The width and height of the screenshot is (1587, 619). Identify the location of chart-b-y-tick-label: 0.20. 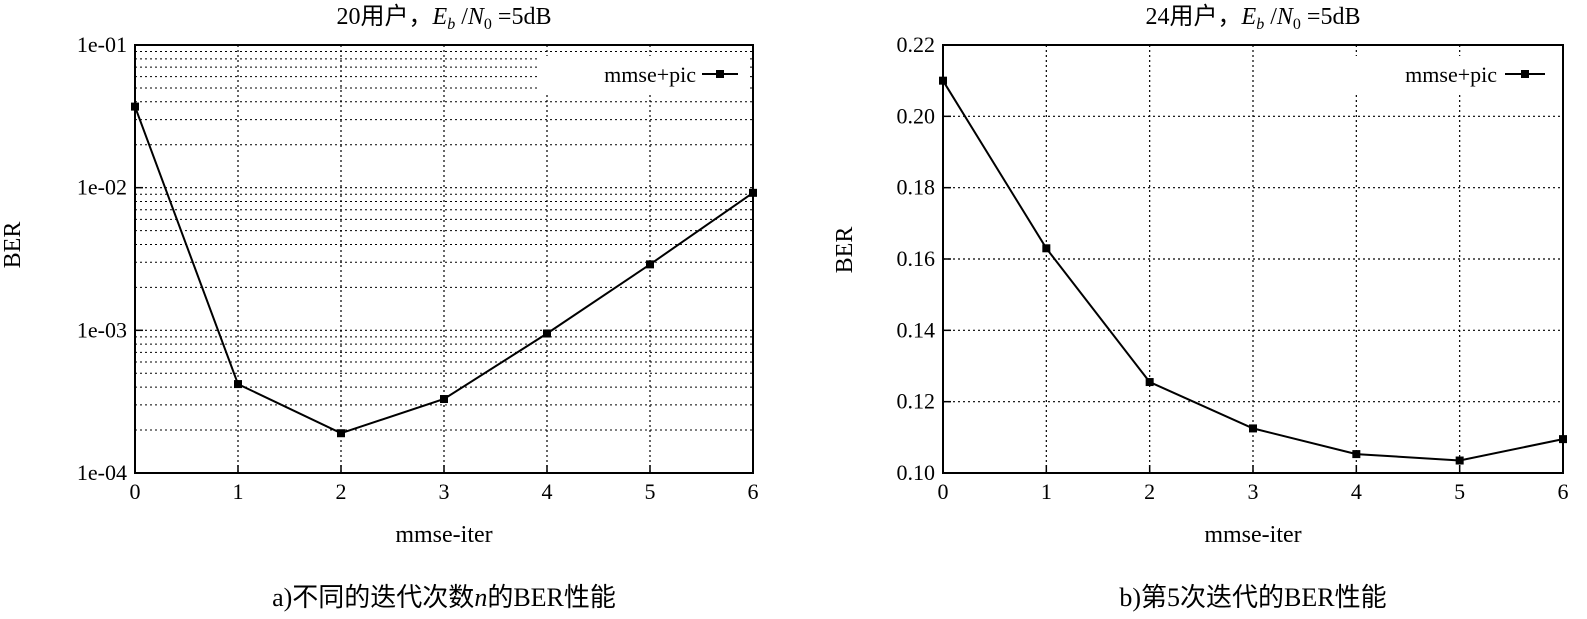
(916, 115).